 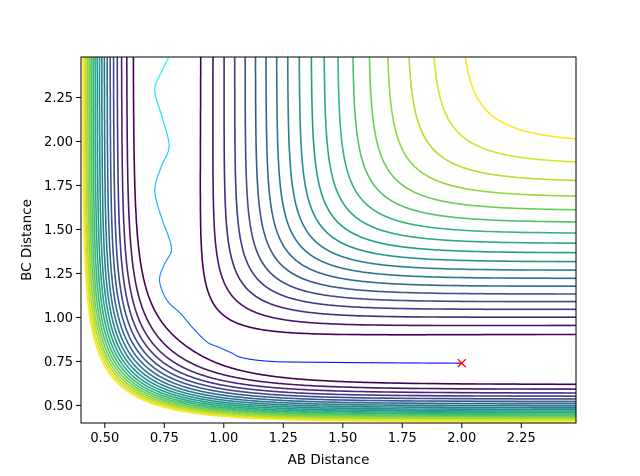 I want to click on y-axis: 0.50 0.75 1.00 1.25 1.50 1.75 2.00 2.25, so click(x=62, y=252).